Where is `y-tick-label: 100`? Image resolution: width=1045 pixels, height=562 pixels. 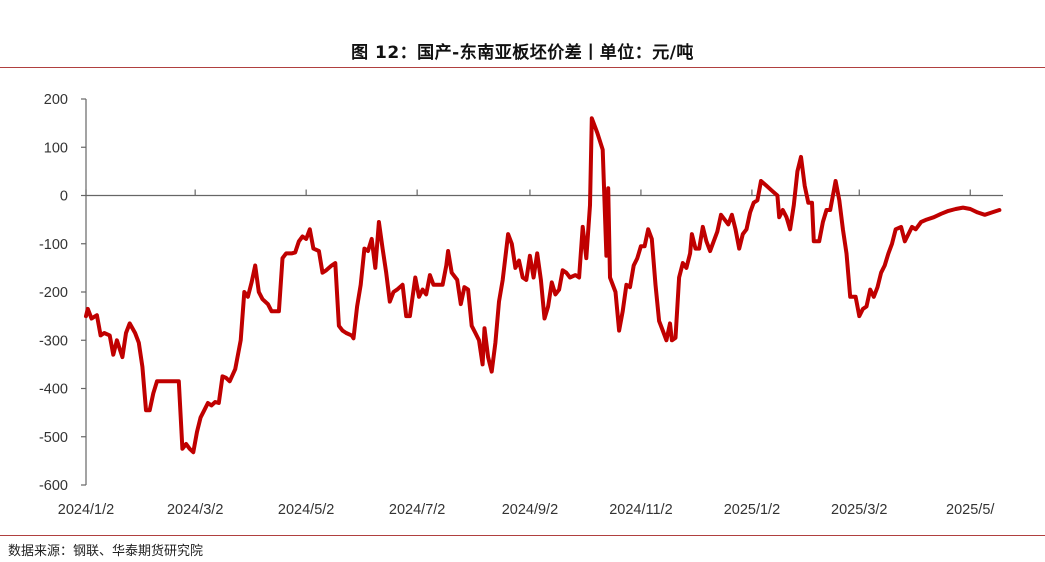
y-tick-label: 100 is located at coordinates (56, 148).